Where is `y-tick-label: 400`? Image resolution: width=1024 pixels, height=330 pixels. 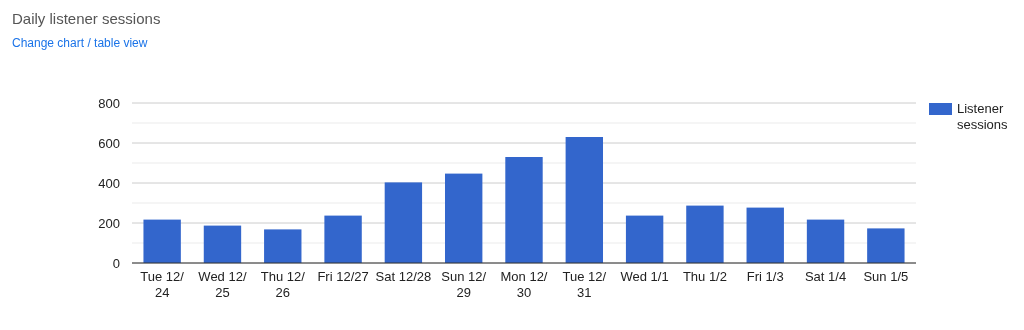 y-tick-label: 400 is located at coordinates (109, 183).